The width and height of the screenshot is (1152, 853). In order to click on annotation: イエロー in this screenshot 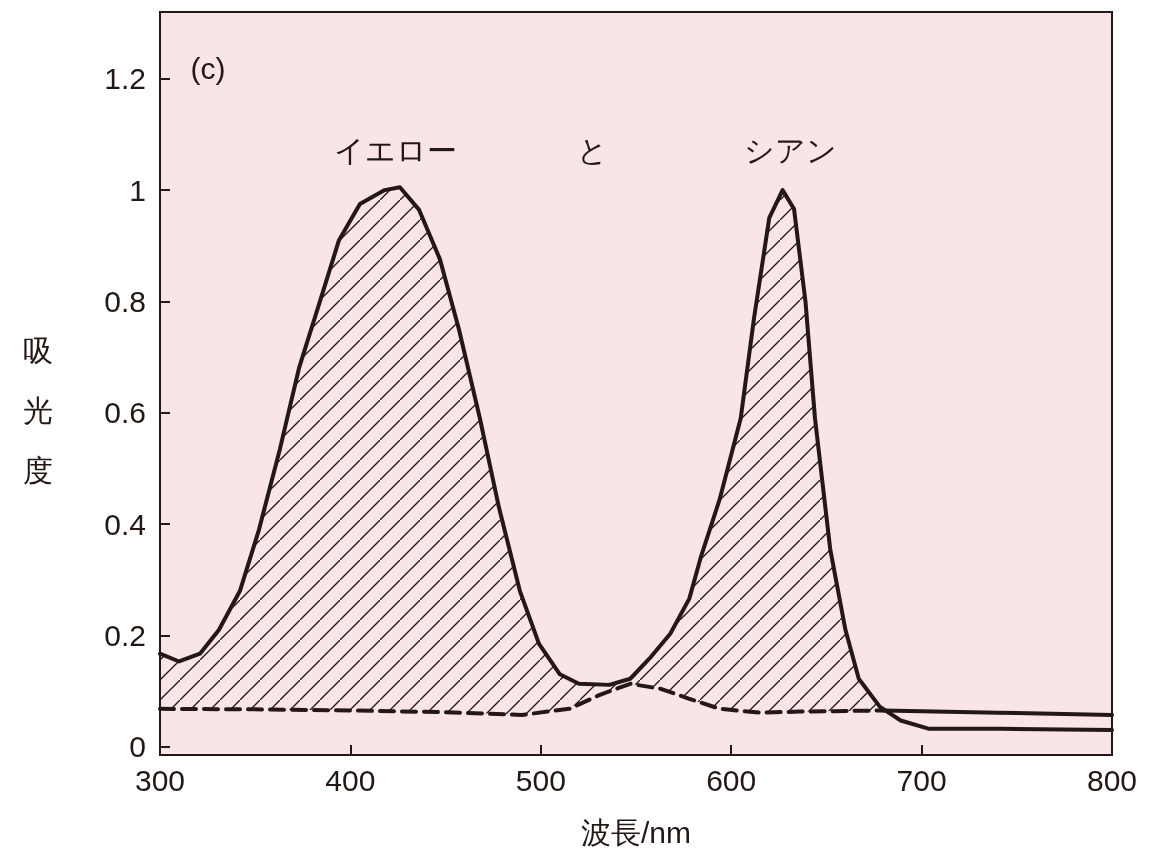, I will do `click(395, 150)`.